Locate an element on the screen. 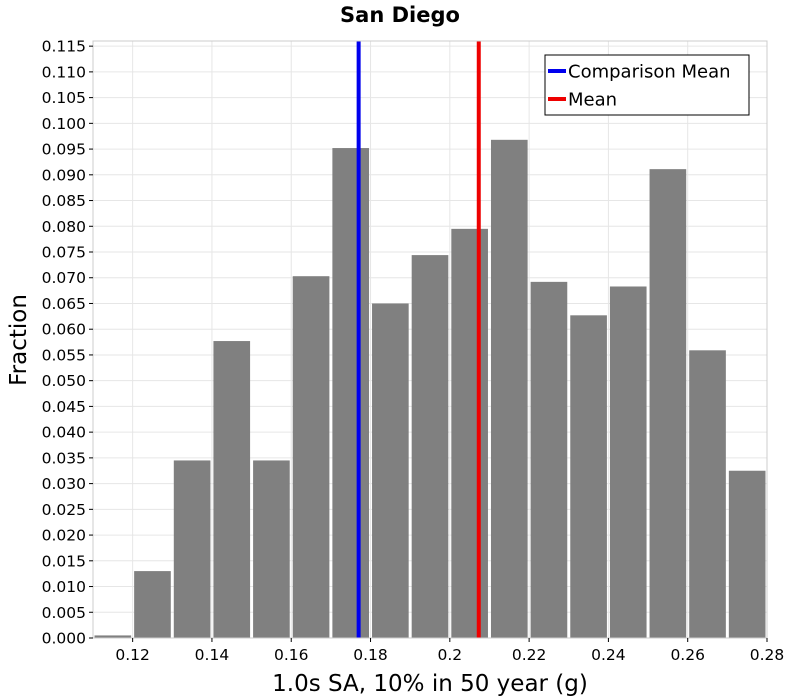 This screenshot has height=700, width=800. legend-label: Comparison Mean is located at coordinates (649, 72).